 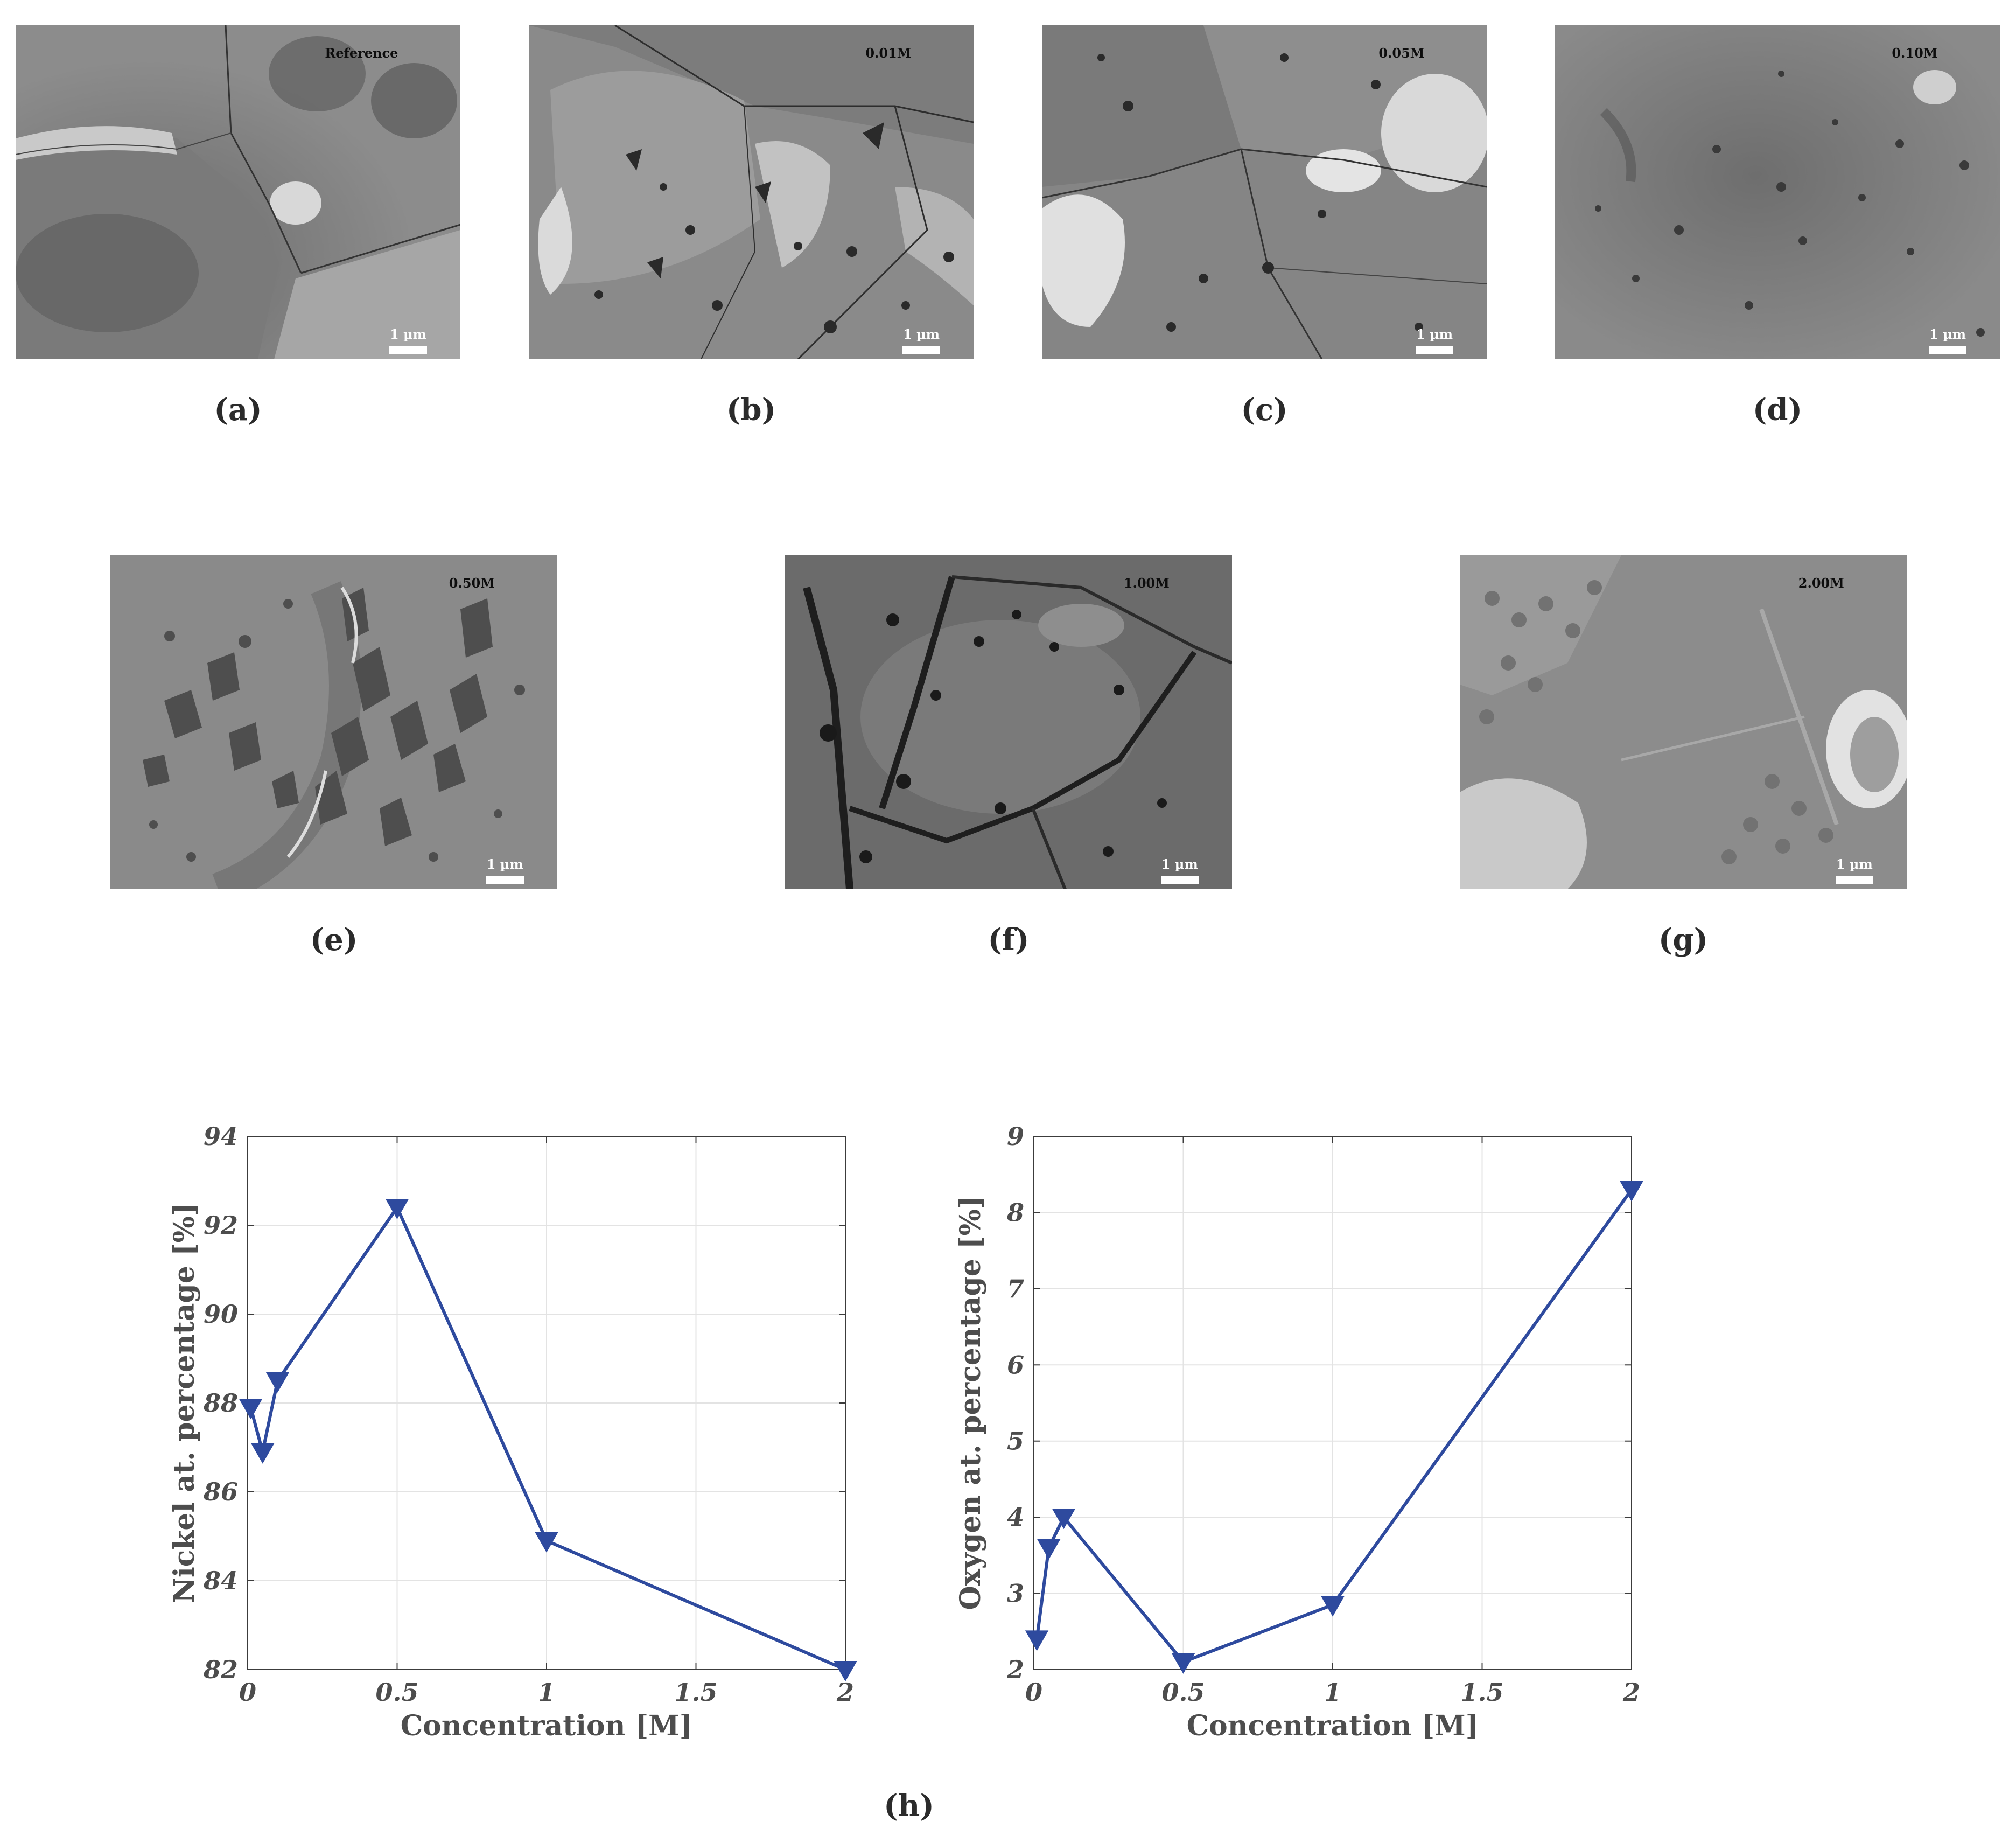 I want to click on micrograph-label: 0.50M, so click(x=472, y=583).